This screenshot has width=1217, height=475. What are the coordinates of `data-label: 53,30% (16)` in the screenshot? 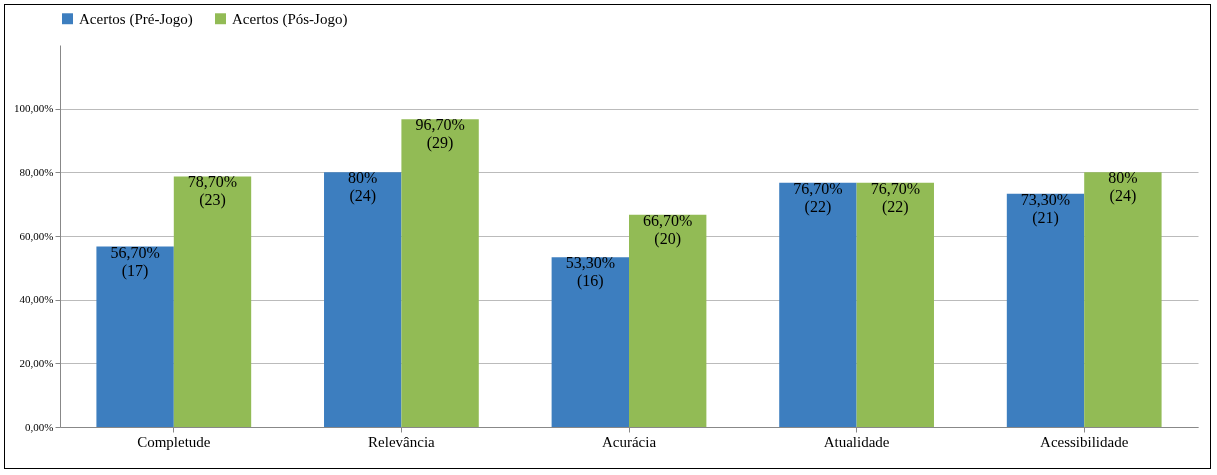 It's located at (590, 272).